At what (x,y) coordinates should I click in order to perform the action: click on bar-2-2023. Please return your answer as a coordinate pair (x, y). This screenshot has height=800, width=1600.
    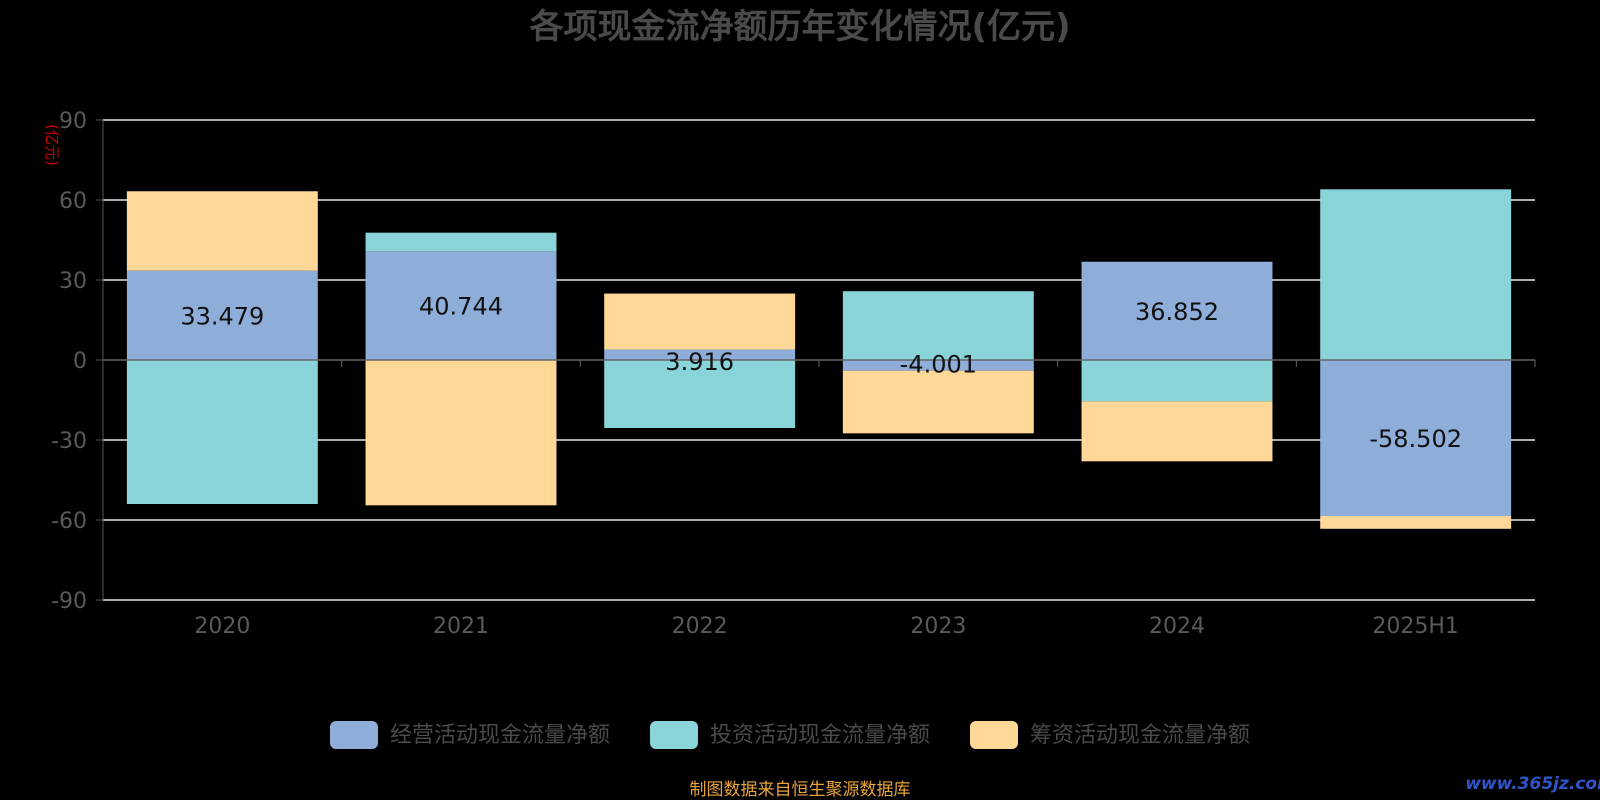
    Looking at the image, I should click on (938, 325).